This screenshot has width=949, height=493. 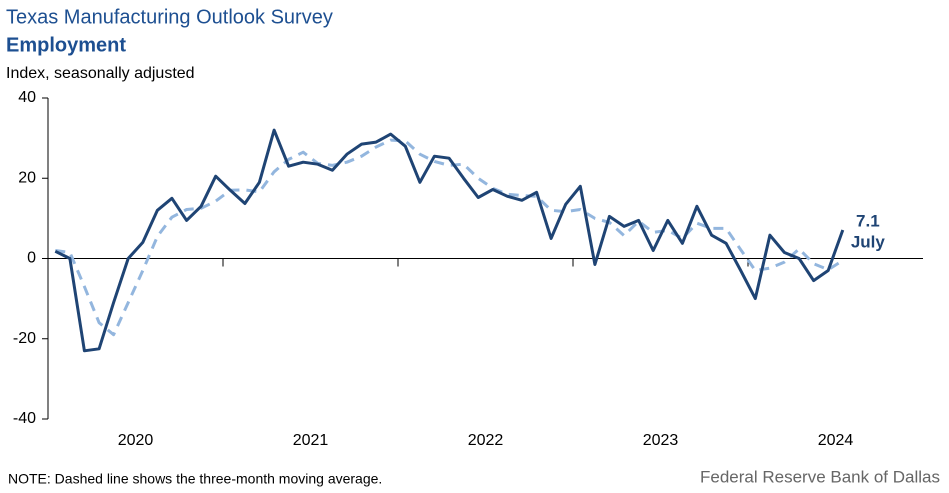 I want to click on annotation: July, so click(x=868, y=241).